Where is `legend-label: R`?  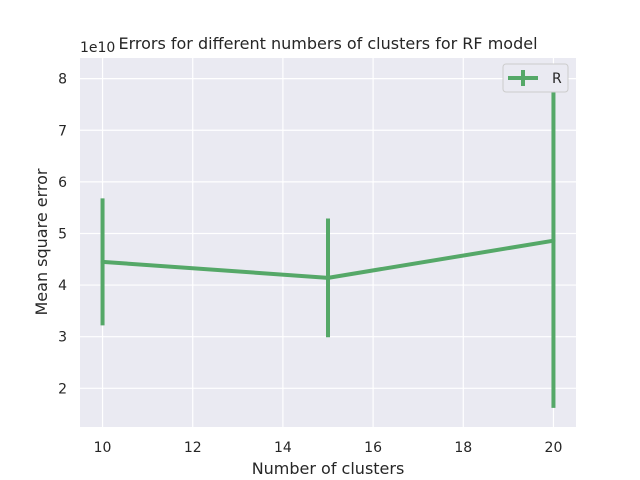 legend-label: R is located at coordinates (557, 79).